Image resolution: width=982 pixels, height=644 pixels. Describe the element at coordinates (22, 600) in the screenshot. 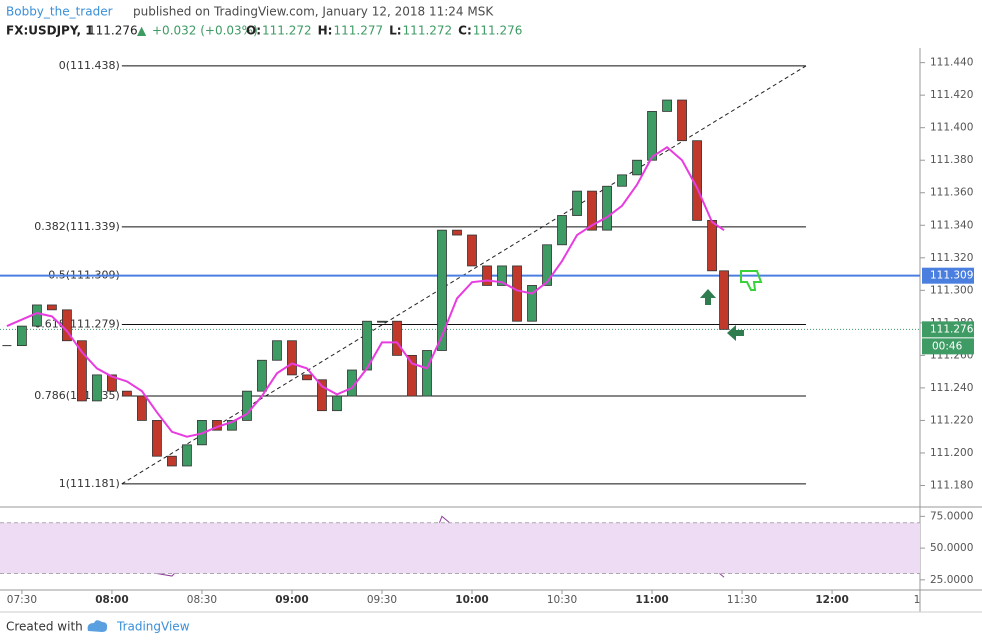

I see `x-tick-label: 07:30` at that location.